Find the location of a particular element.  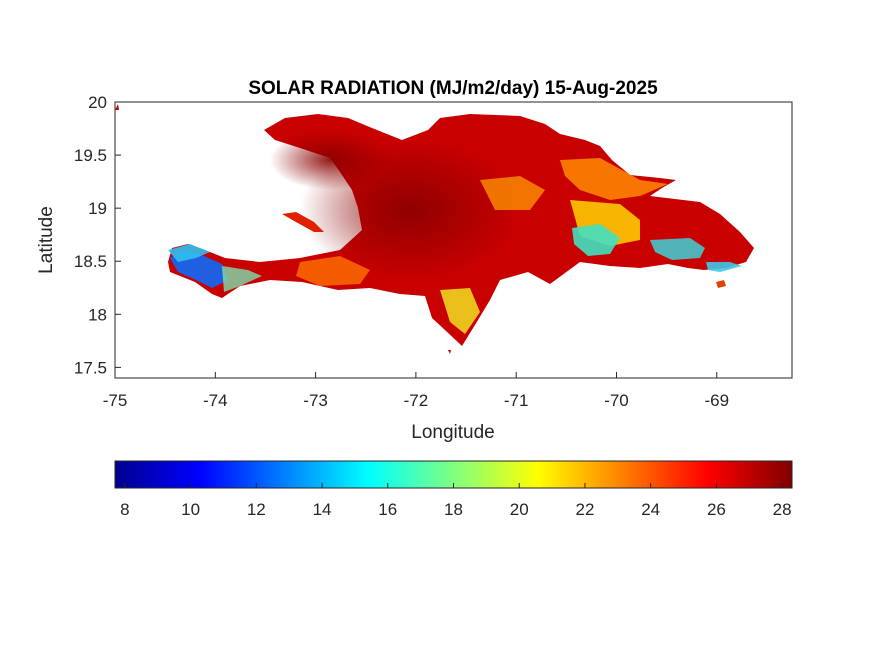

colorbar-tick-label: 8 is located at coordinates (124, 509).